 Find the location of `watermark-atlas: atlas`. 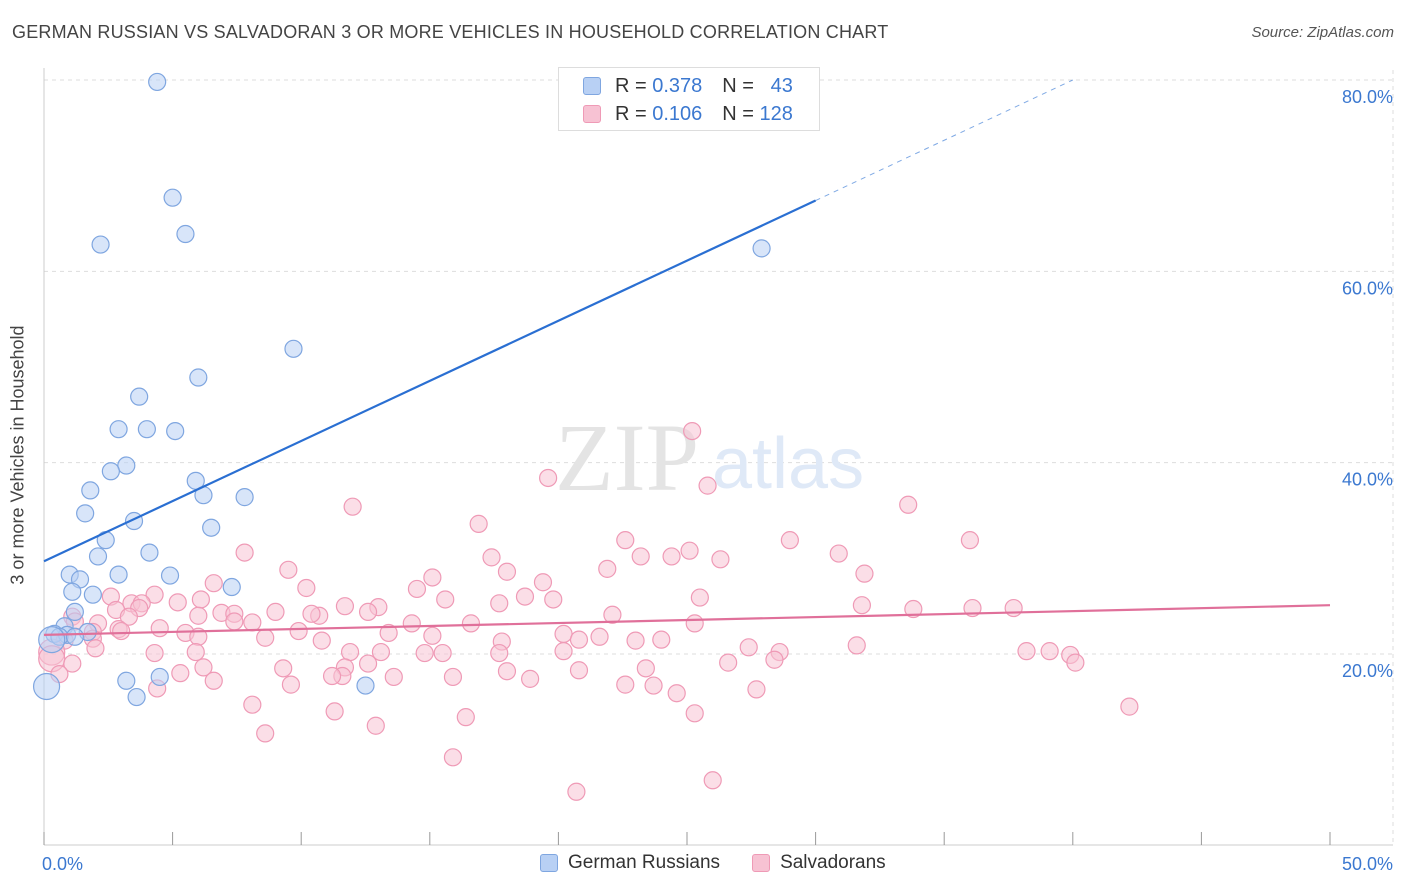

watermark-atlas: atlas is located at coordinates (788, 464).